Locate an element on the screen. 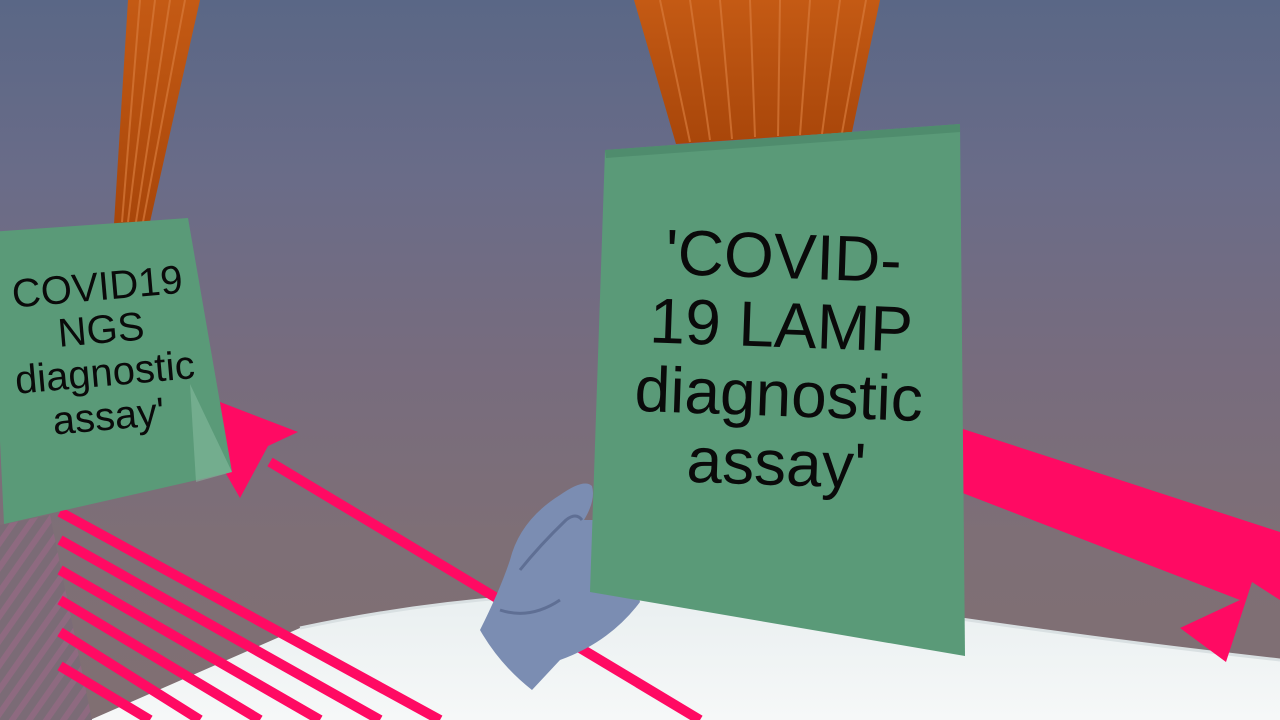 Image resolution: width=1280 pixels, height=720 pixels. card-main-label: 'COVID- 19 LAMP diagnostic assay' is located at coordinates (779, 359).